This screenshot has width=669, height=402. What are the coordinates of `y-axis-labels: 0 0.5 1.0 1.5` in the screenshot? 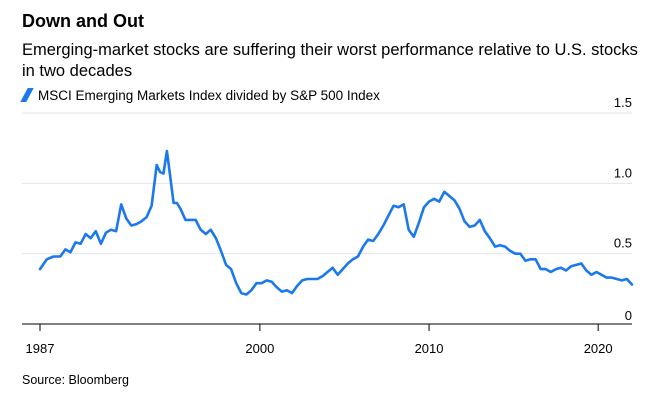 It's located at (623, 209).